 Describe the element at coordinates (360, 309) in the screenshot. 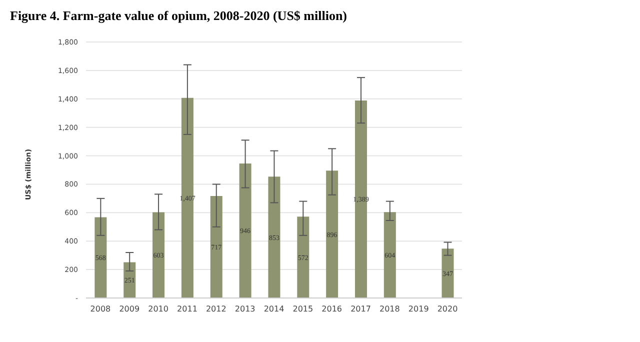

I see `x-tick-label: 2017` at that location.